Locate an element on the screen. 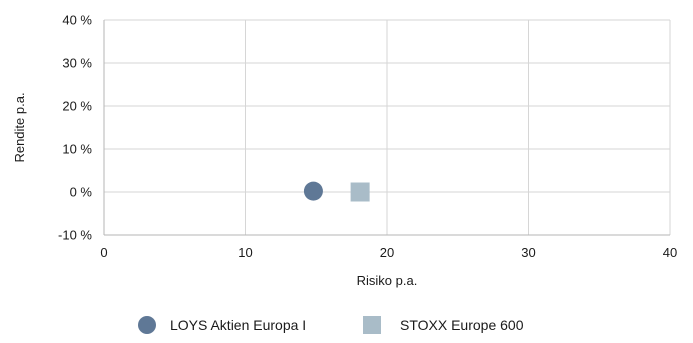  legend-label: STOXX Europe 600 is located at coordinates (462, 325).